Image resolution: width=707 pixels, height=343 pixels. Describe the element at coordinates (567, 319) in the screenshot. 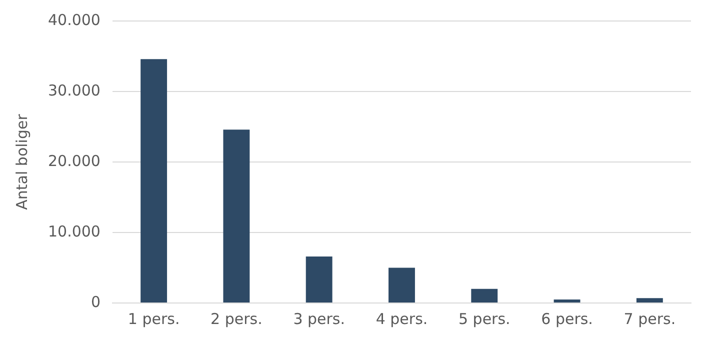

I see `x-tick-label: 6 pers.` at that location.